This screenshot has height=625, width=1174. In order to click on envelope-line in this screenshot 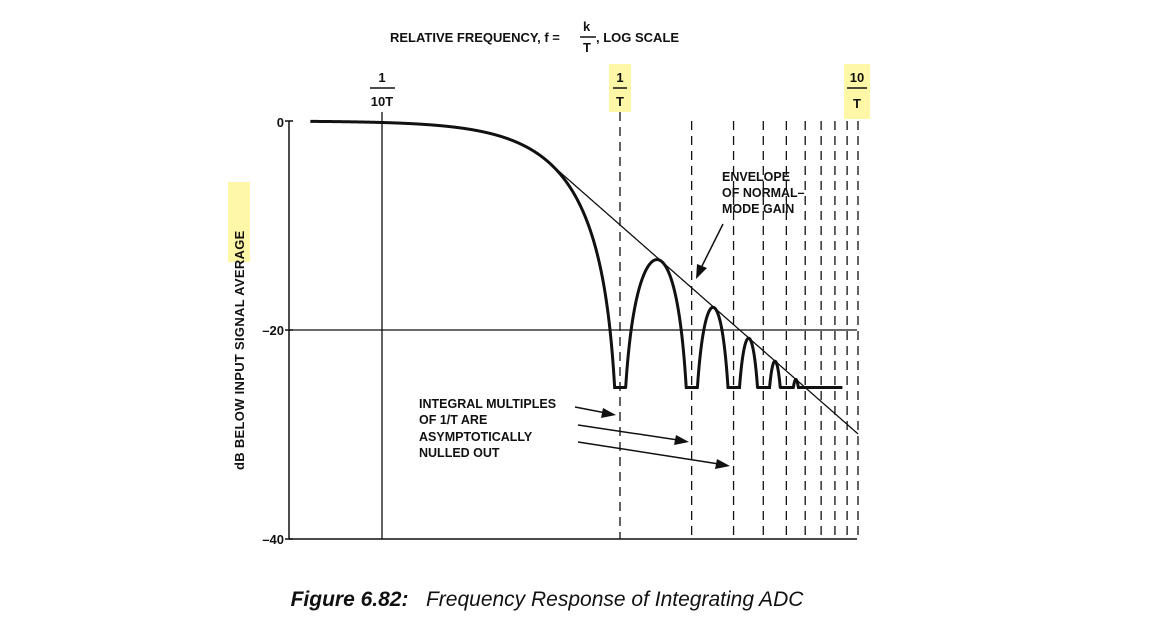, I will do `click(698, 293)`.